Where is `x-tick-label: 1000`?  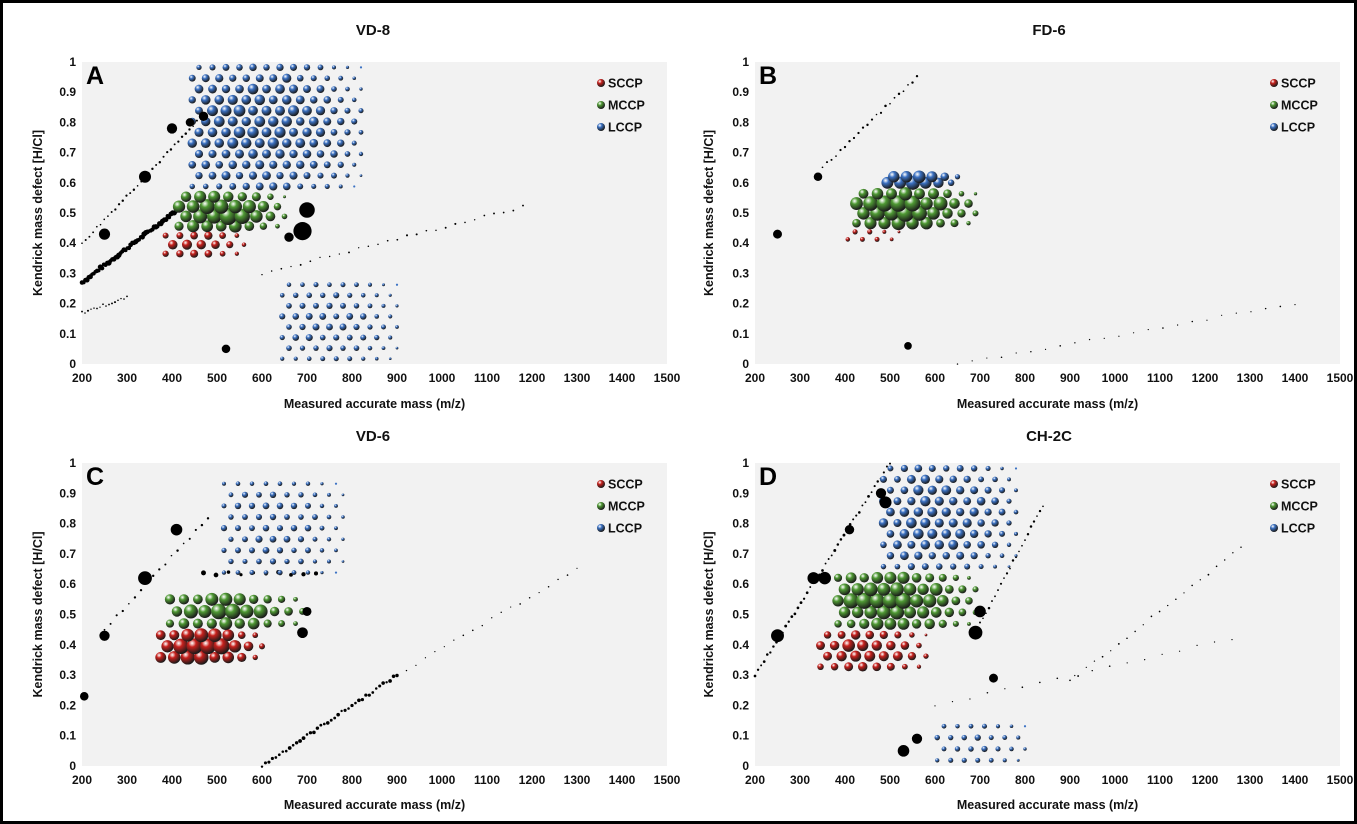 x-tick-label: 1000 is located at coordinates (442, 780).